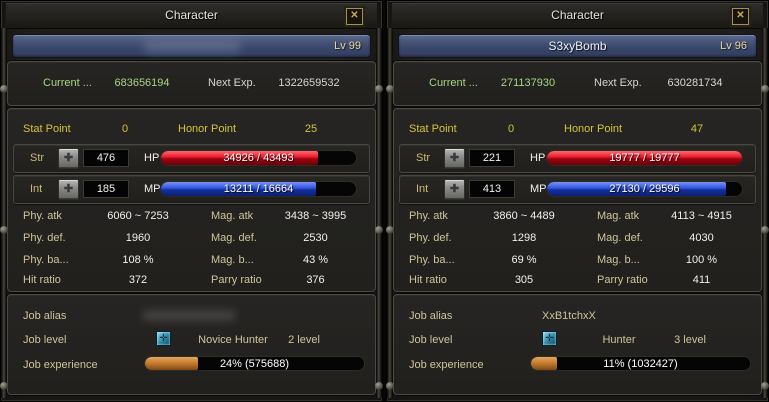  What do you see at coordinates (138, 280) in the screenshot?
I see `hit-ratio-value: 372` at bounding box center [138, 280].